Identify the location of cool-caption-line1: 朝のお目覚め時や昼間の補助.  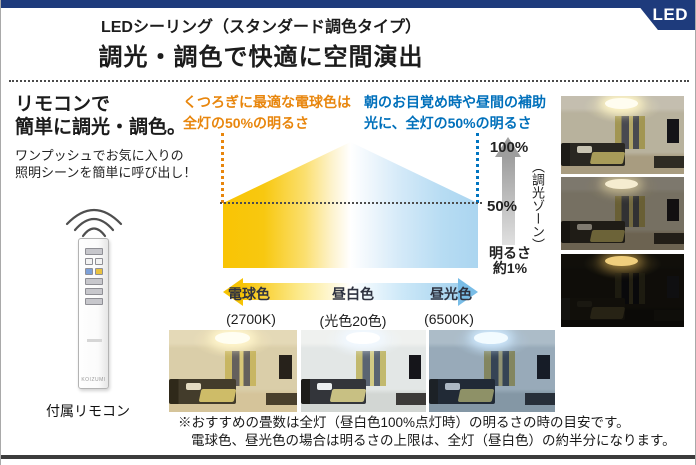
(455, 102).